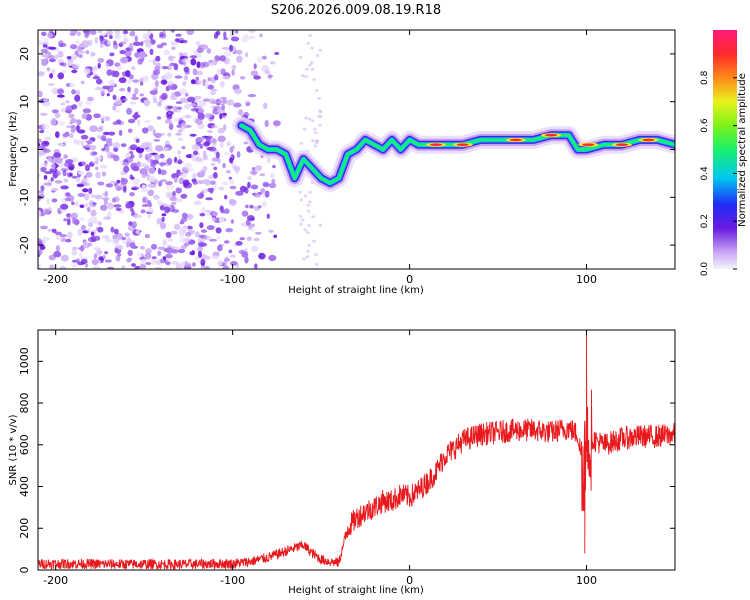  What do you see at coordinates (24, 197) in the screenshot?
I see `y-tick-label: -10` at bounding box center [24, 197].